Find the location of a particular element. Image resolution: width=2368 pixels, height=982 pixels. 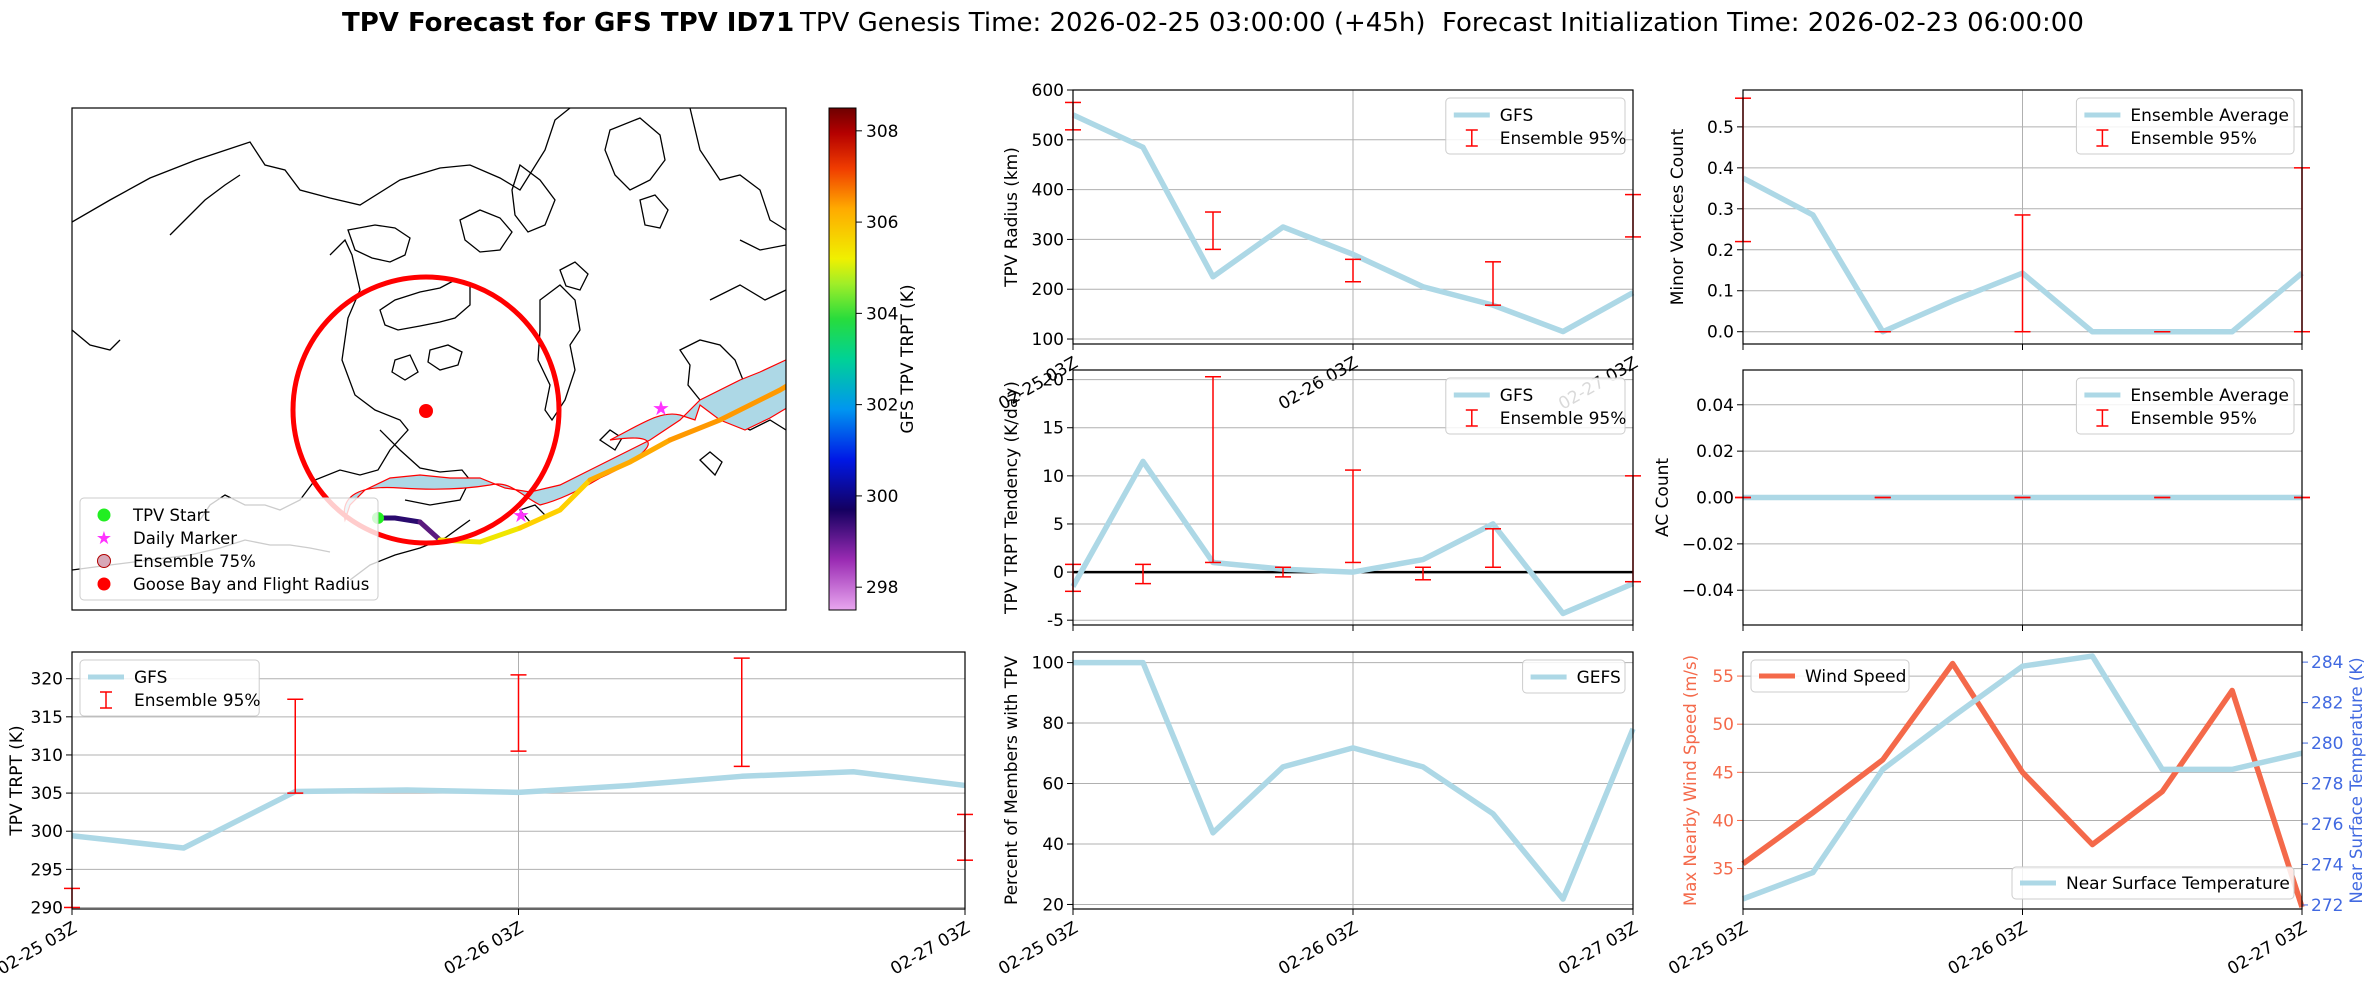

x-tick-label: 02-25 03Z is located at coordinates (40, 948).